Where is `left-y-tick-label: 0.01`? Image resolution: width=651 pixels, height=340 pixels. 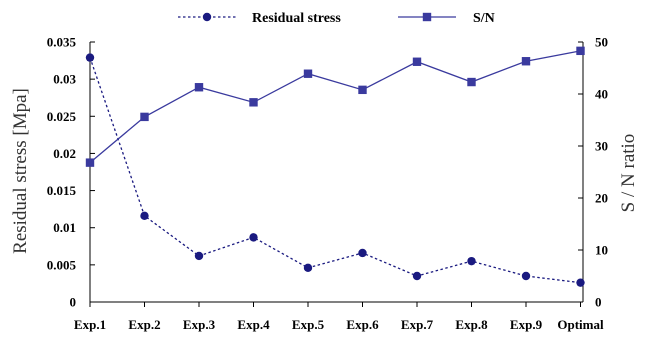 left-y-tick-label: 0.01 is located at coordinates (64, 227).